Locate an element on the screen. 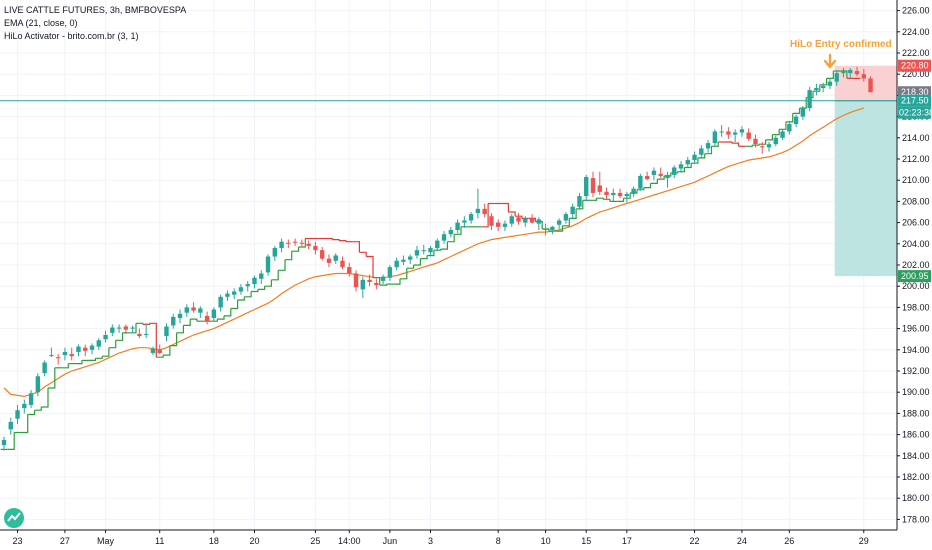 This screenshot has height=550, width=932. time-axis: 23 27 May 11 18 20 25 14:00 Jun 3 8 10 15 17 22 24 26 29 is located at coordinates (448, 537).